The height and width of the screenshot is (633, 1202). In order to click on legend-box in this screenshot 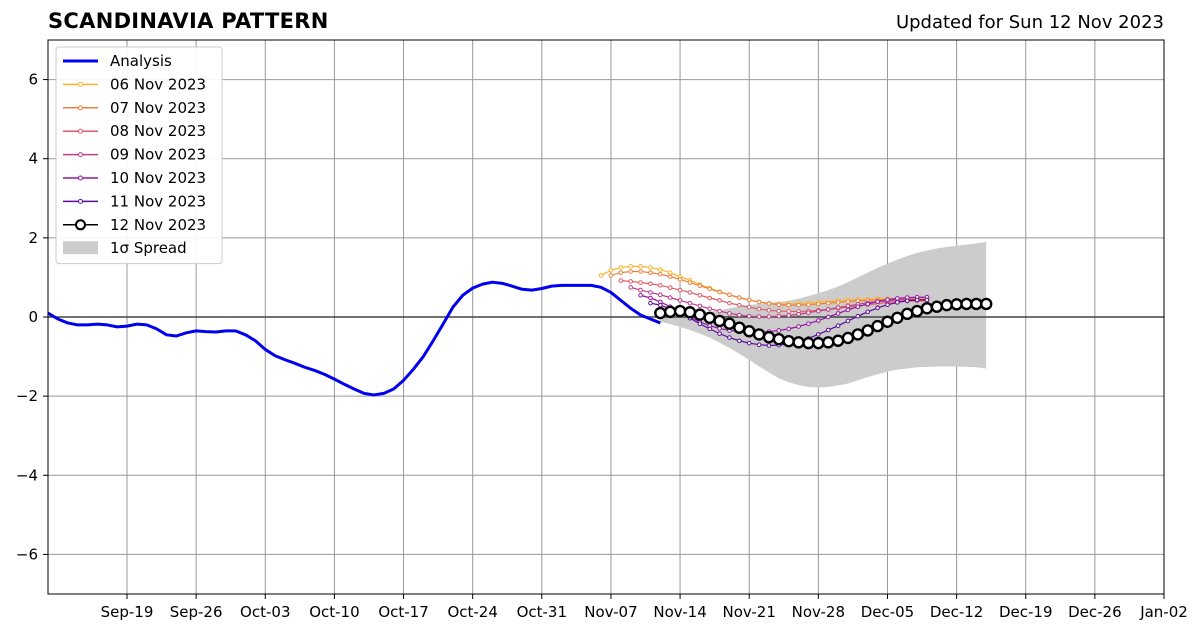, I will do `click(139, 155)`.